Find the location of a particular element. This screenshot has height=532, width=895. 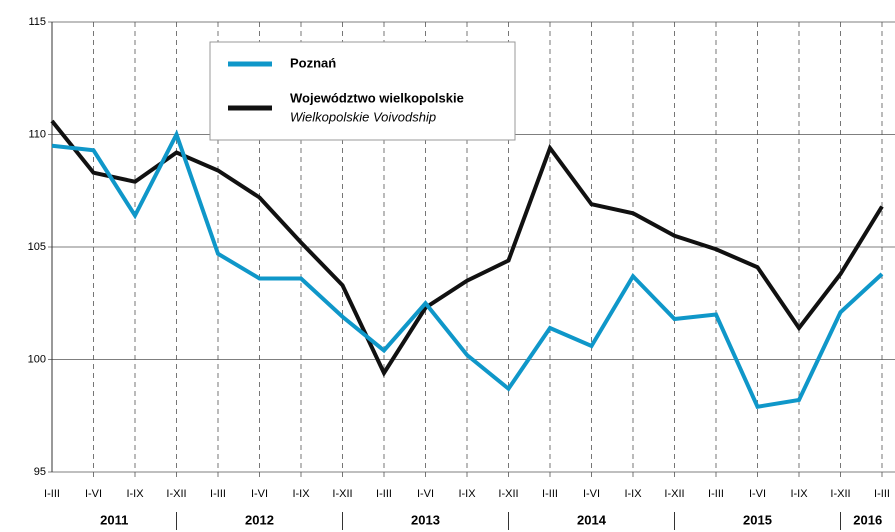

legend-box is located at coordinates (362, 91).